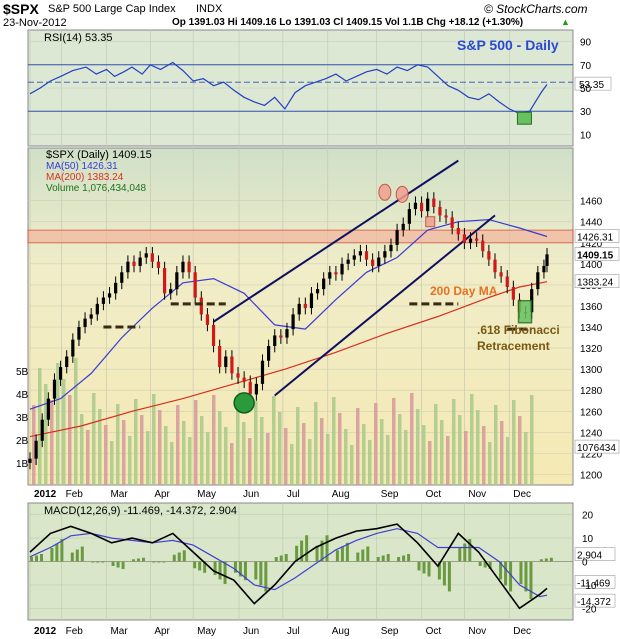 The width and height of the screenshot is (620, 639). What do you see at coordinates (522, 631) in the screenshot?
I see `macd-x-tick-label: Dec` at bounding box center [522, 631].